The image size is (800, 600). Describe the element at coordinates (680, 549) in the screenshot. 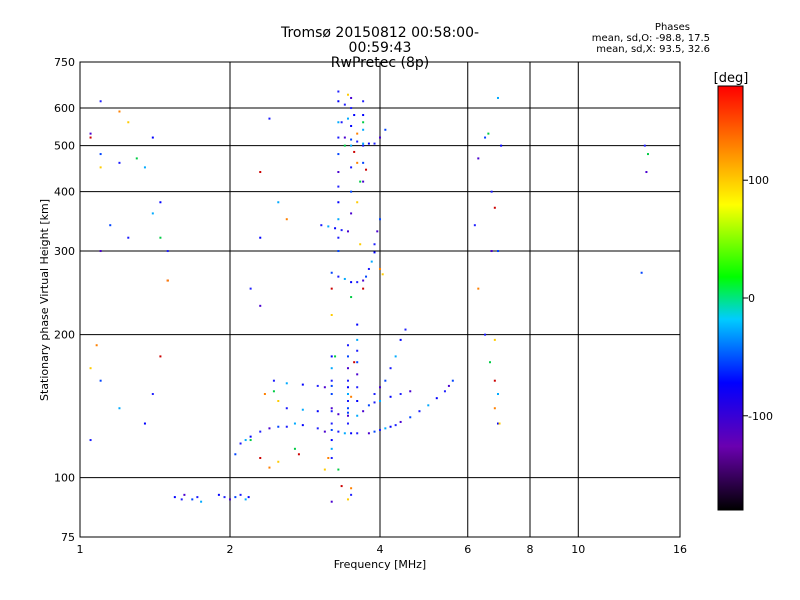

I see `x-tick-label: 16` at that location.